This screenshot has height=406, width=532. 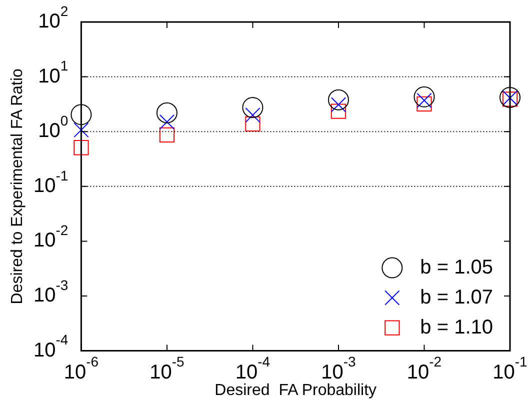 What do you see at coordinates (295, 390) in the screenshot?
I see `x-axis-title: Desired FA Probability` at bounding box center [295, 390].